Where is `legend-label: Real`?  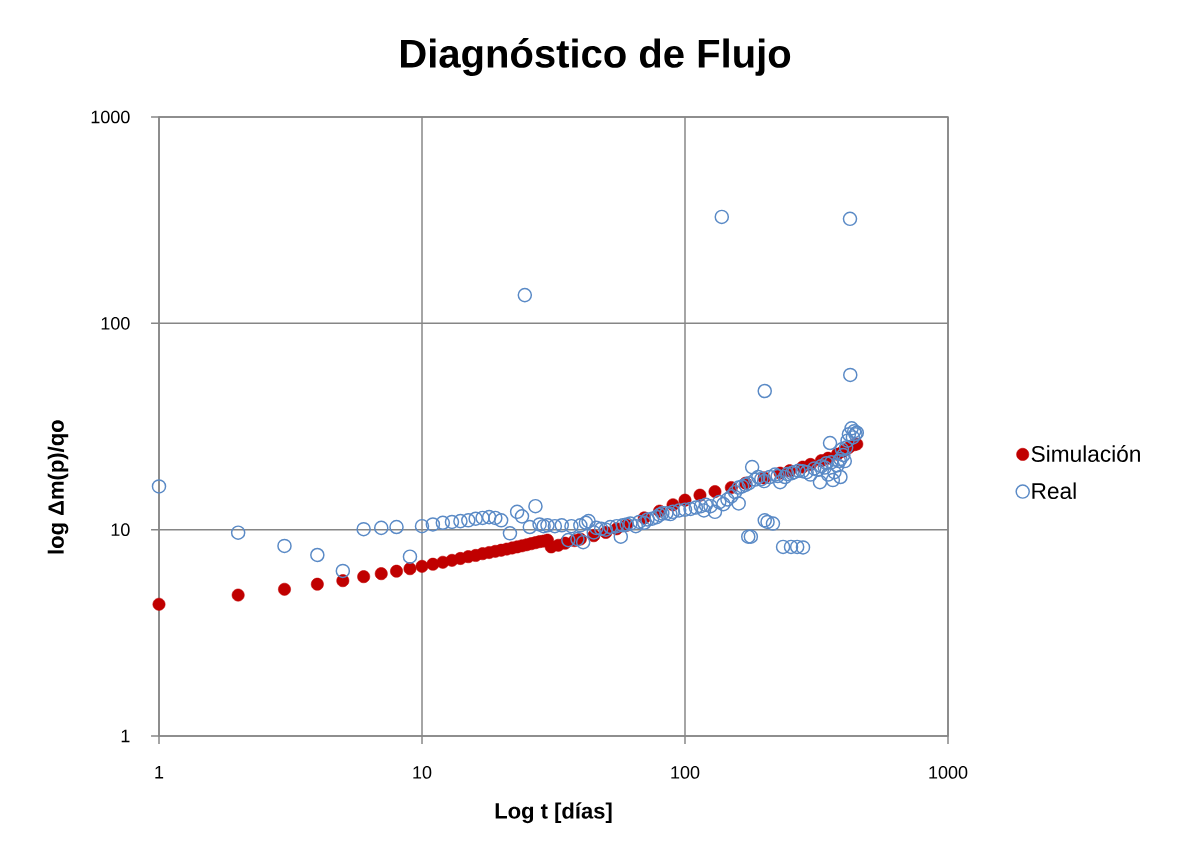
legend-label: Real is located at coordinates (1054, 491).